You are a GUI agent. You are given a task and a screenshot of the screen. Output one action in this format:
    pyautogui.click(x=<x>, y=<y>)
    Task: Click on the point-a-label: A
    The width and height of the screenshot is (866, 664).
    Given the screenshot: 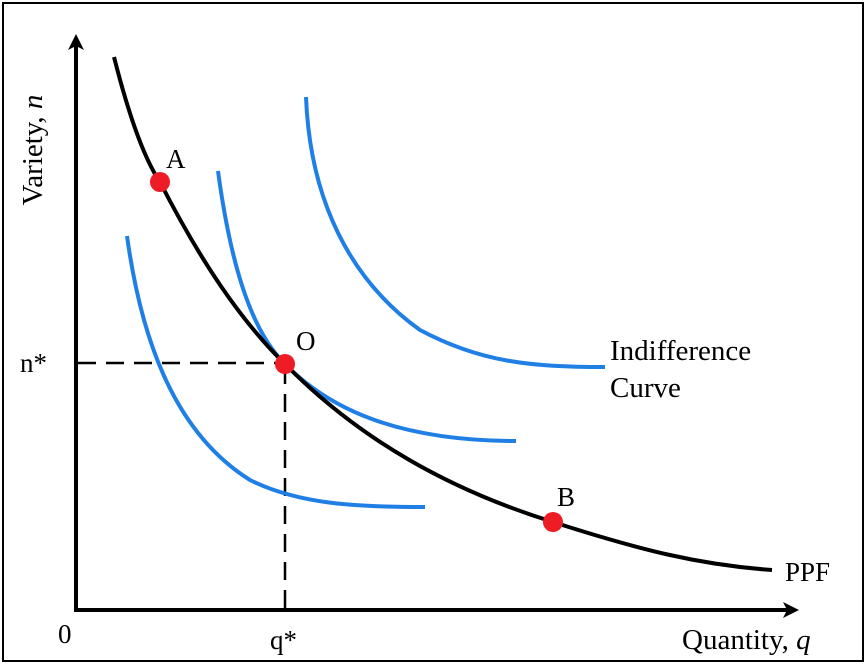 What is the action you would take?
    pyautogui.click(x=176, y=159)
    